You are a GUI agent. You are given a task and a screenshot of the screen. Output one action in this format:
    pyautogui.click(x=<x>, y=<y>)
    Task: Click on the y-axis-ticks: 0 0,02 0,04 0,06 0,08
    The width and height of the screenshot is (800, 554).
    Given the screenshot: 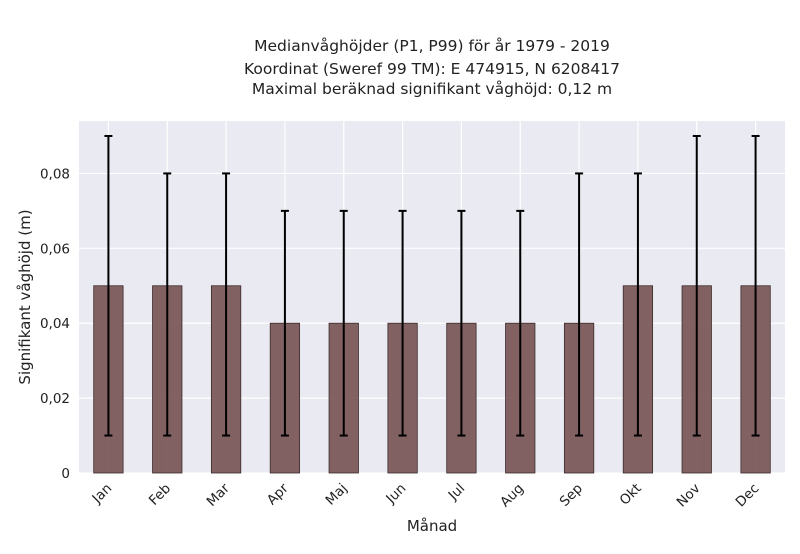 What is the action you would take?
    pyautogui.click(x=55, y=324)
    